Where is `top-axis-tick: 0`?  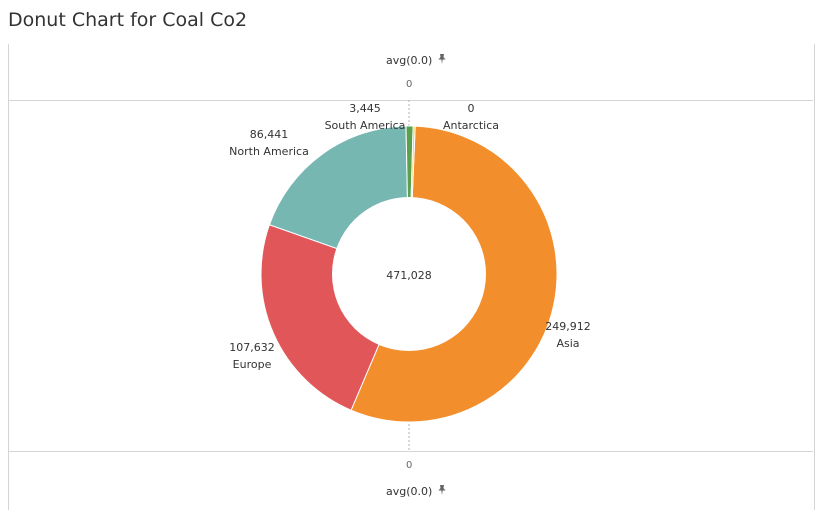
top-axis-tick: 0 is located at coordinates (409, 84).